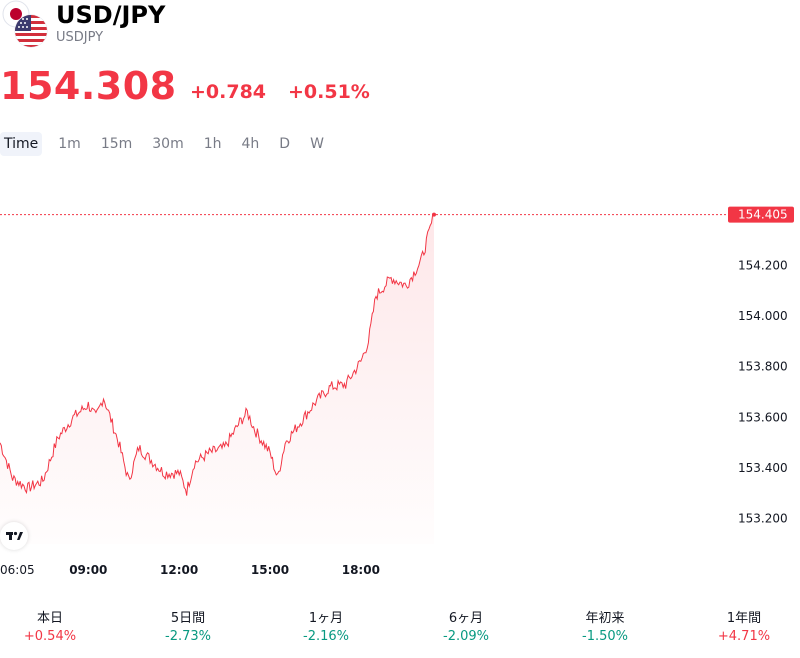 Image resolution: width=800 pixels, height=658 pixels. What do you see at coordinates (250, 144) in the screenshot?
I see `tab-4h: 4h` at bounding box center [250, 144].